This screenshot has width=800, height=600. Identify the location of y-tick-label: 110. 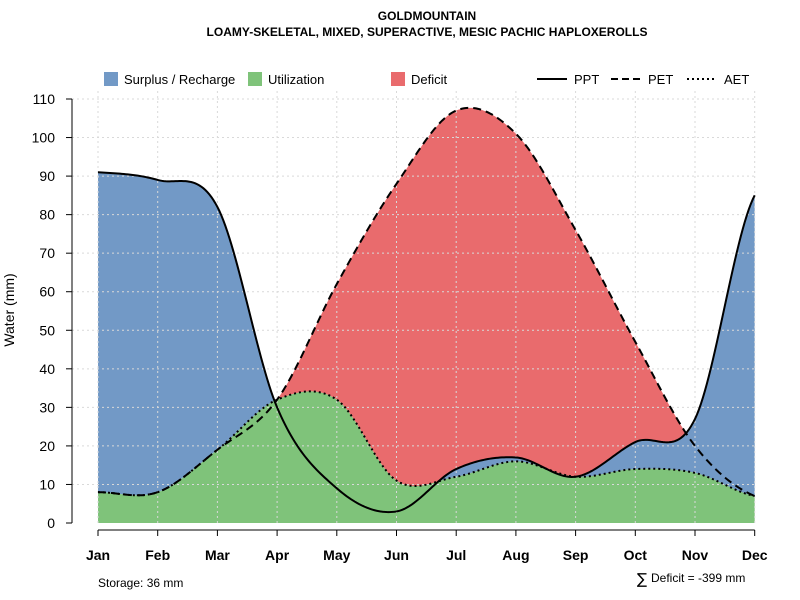
(44, 99).